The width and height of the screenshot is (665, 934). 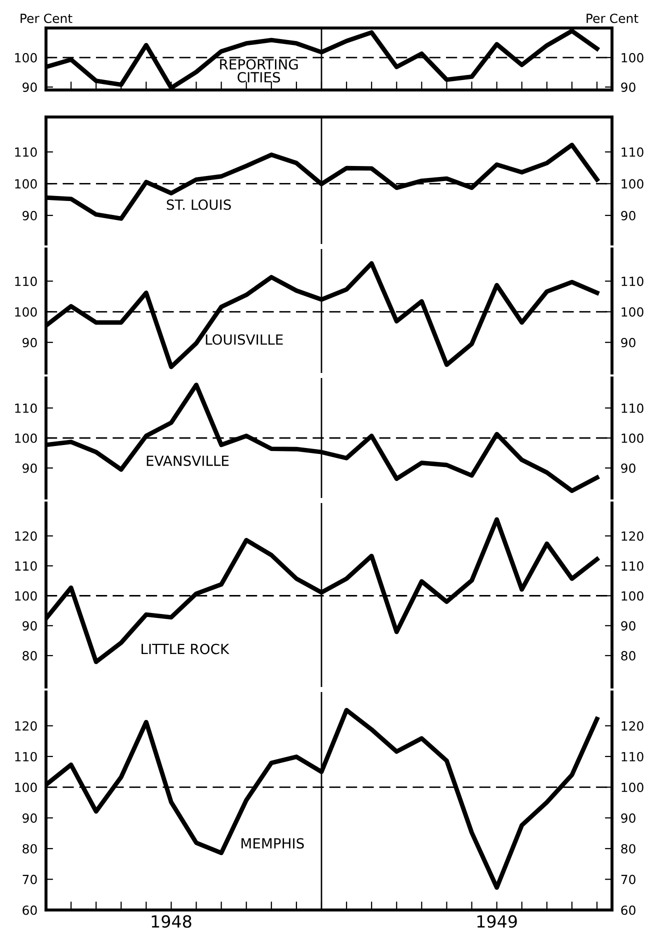 What do you see at coordinates (259, 71) in the screenshot?
I see `series-label: REPORTING CITIES` at bounding box center [259, 71].